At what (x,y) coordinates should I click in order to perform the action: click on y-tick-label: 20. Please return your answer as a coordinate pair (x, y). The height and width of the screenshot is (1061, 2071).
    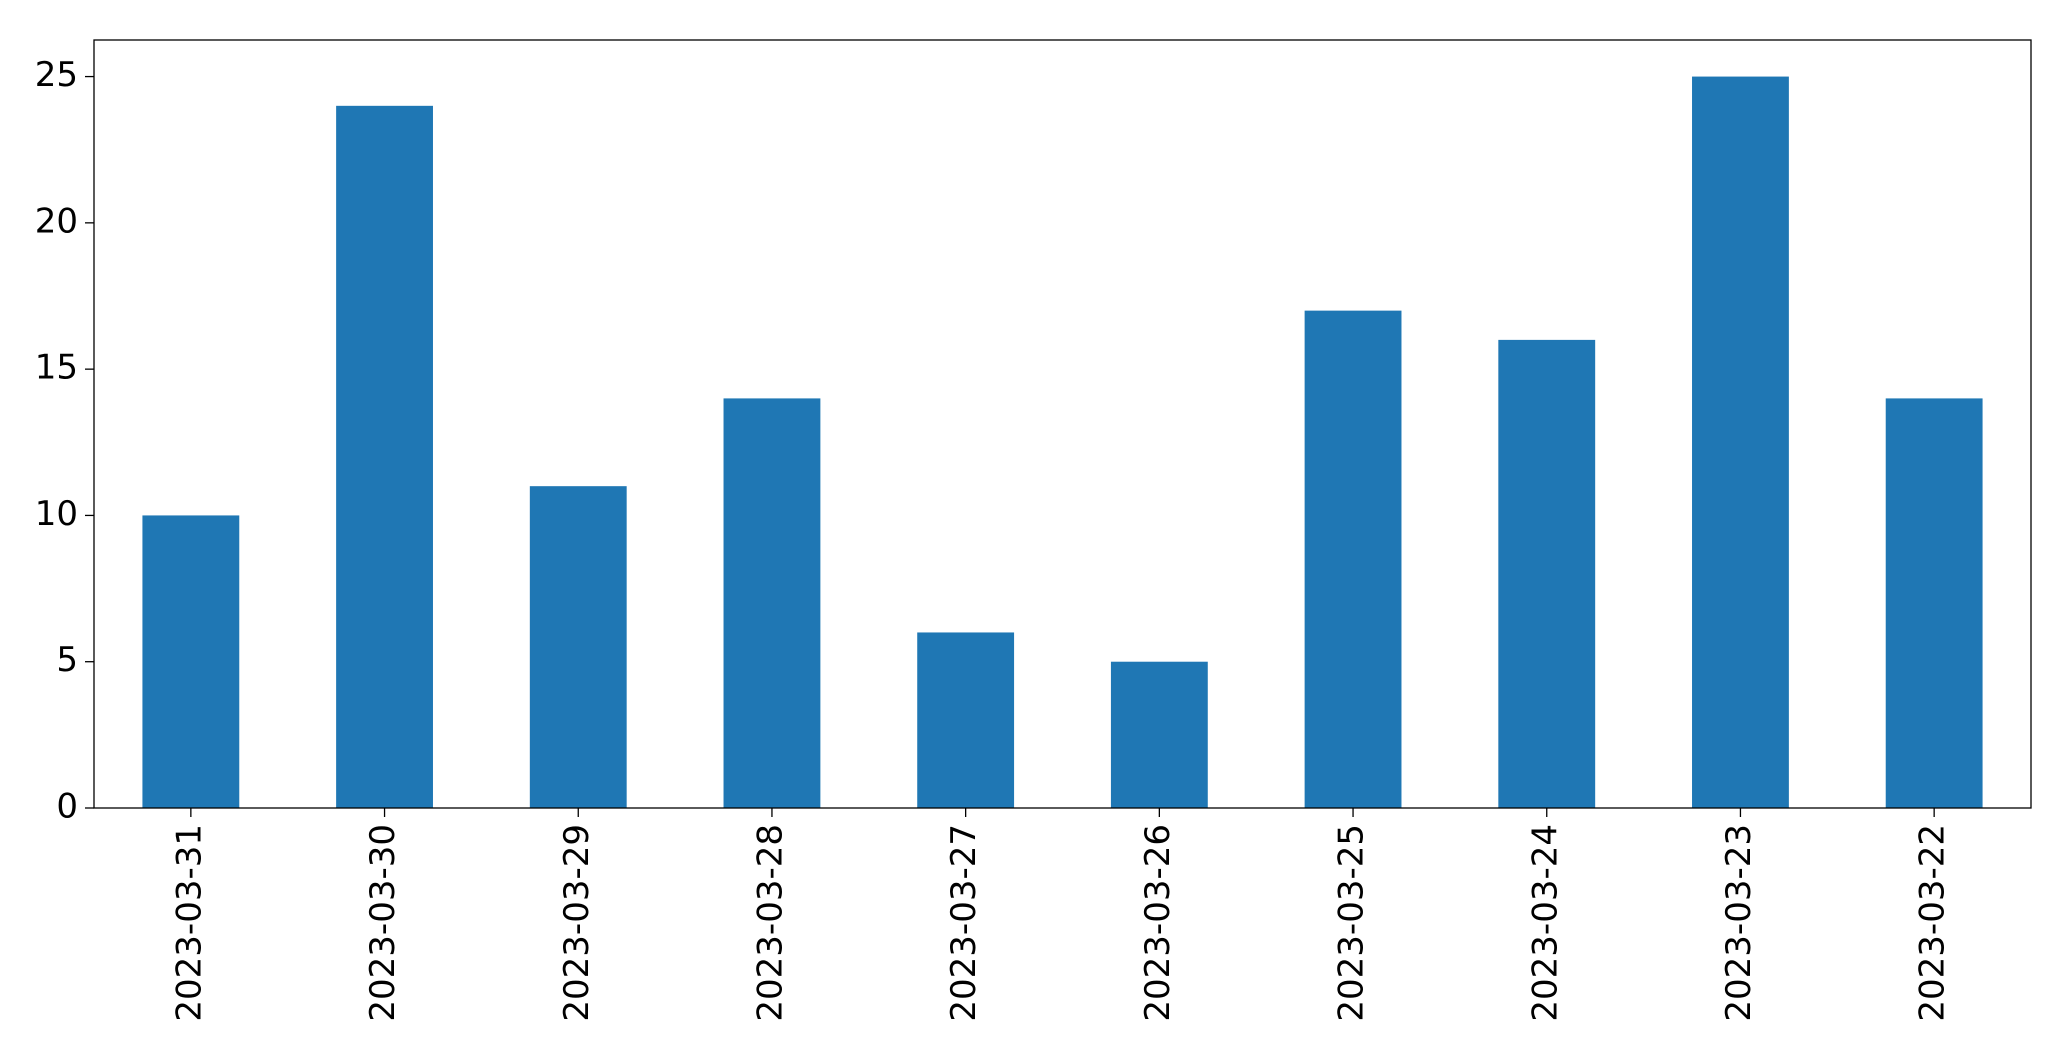
    Looking at the image, I should click on (56, 221).